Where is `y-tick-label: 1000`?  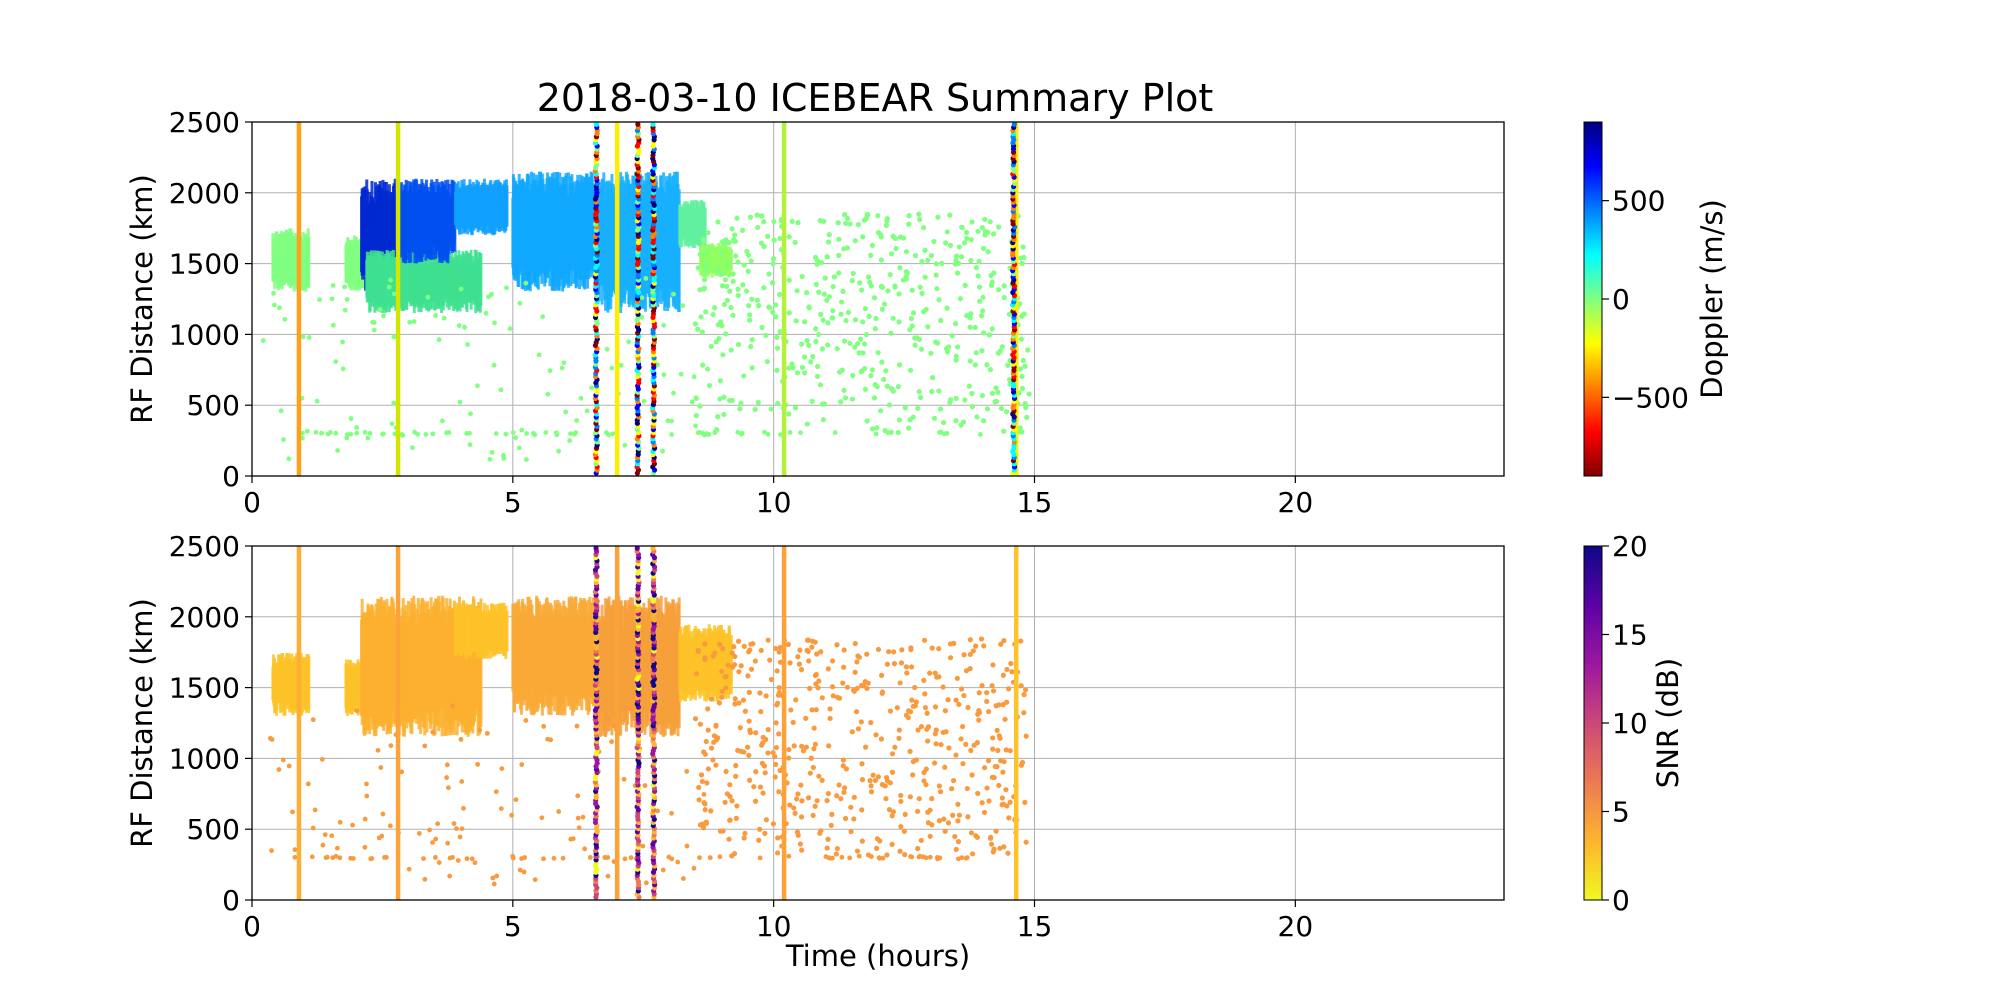 y-tick-label: 1000 is located at coordinates (204, 334).